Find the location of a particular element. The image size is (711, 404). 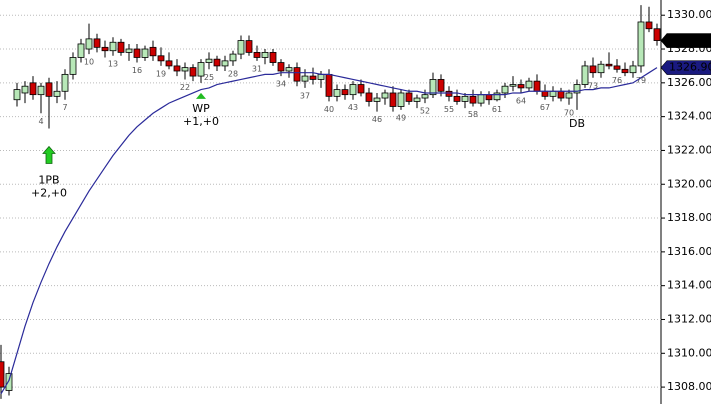

price-tag-label: 1326.90 is located at coordinates (690, 67).